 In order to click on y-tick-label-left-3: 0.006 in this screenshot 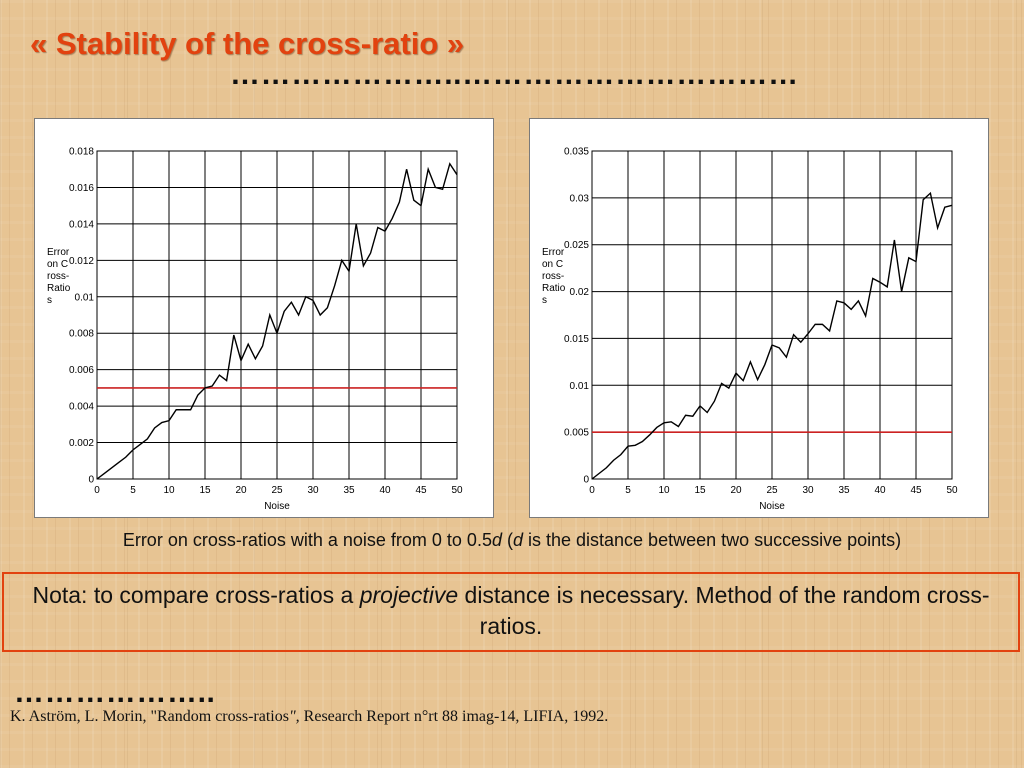, I will do `click(81, 370)`.